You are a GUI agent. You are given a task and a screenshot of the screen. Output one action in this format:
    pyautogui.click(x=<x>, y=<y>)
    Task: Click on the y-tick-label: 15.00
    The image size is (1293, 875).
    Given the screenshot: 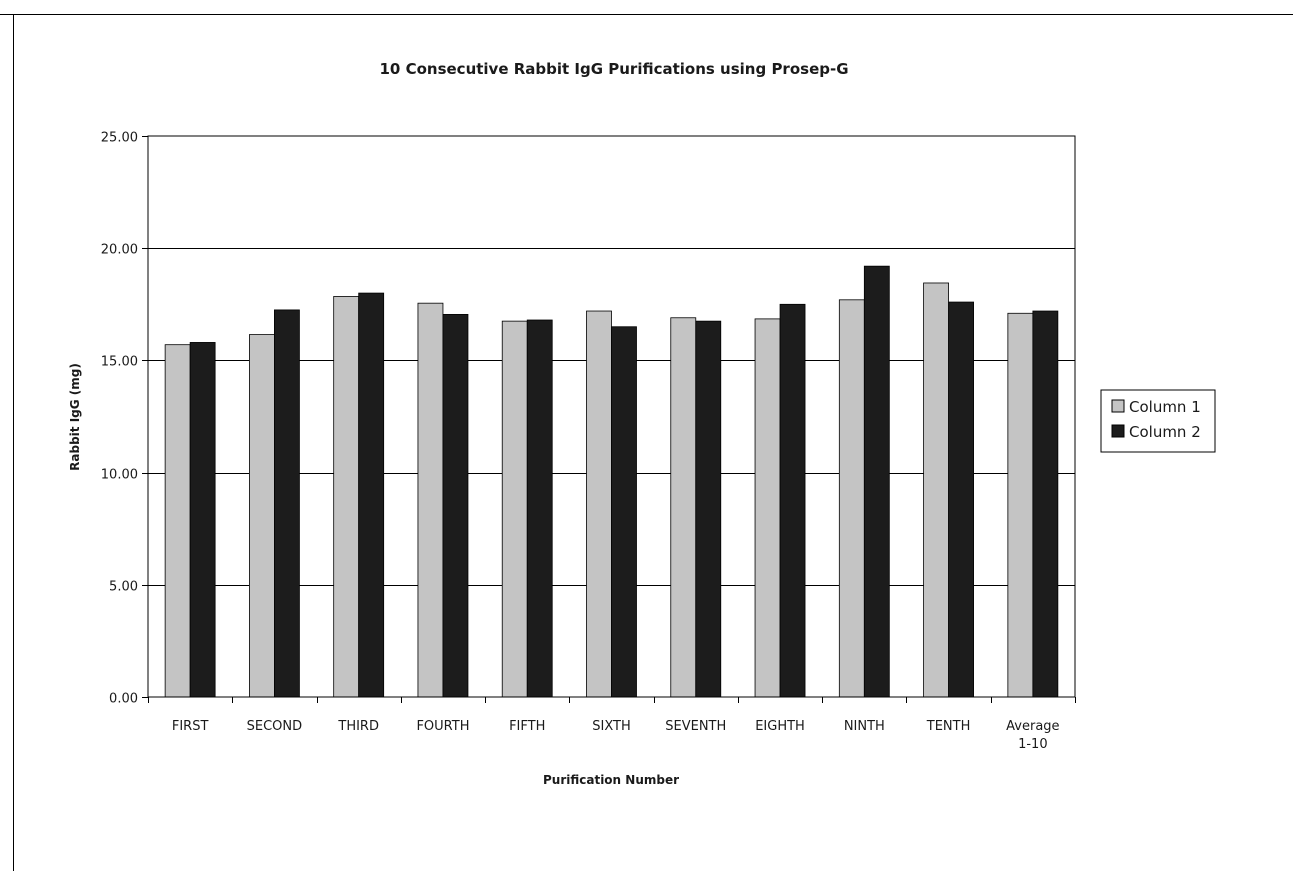 What is the action you would take?
    pyautogui.click(x=119, y=362)
    